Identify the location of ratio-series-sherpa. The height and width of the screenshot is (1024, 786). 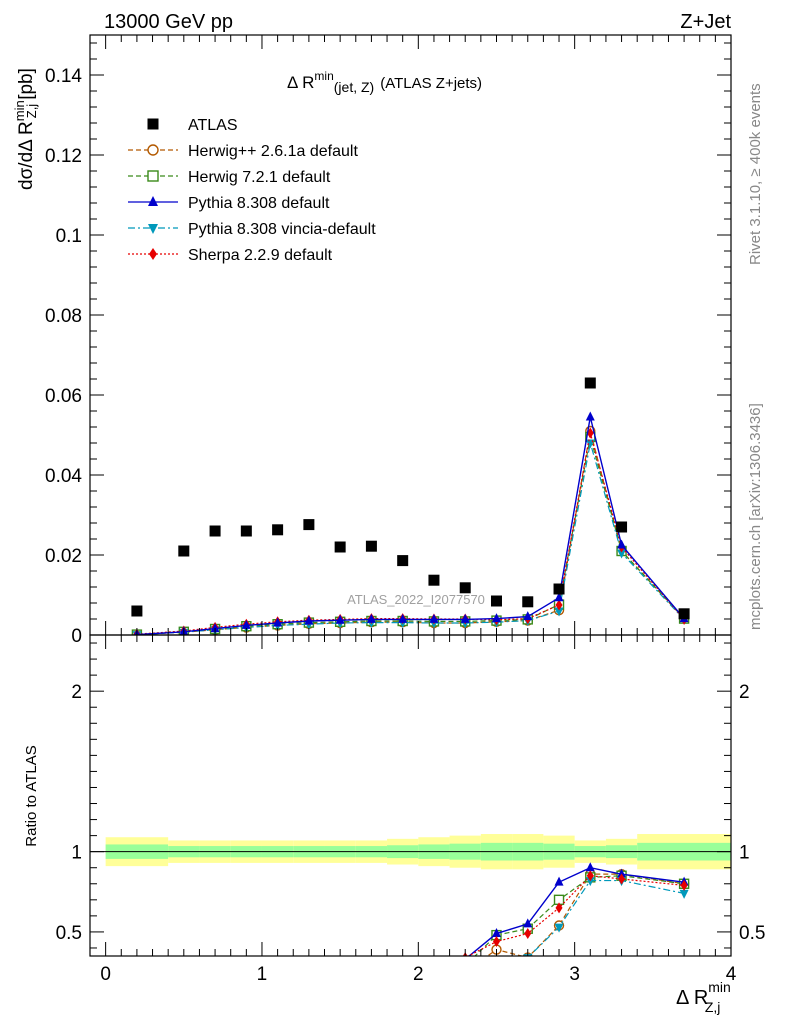
(410, 941).